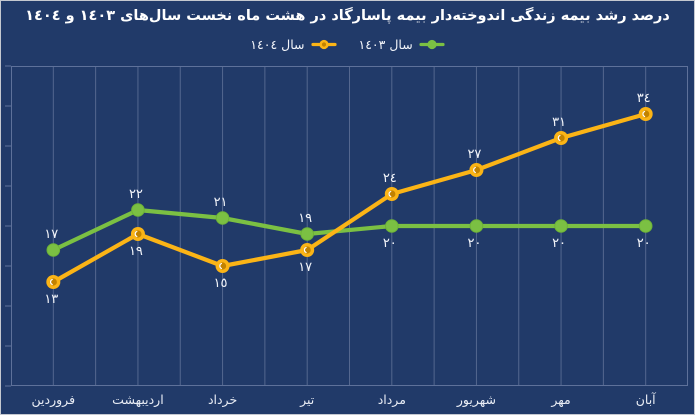  What do you see at coordinates (277, 44) in the screenshot?
I see `legend-label-year-1404: سال ١٤٠٤` at bounding box center [277, 44].